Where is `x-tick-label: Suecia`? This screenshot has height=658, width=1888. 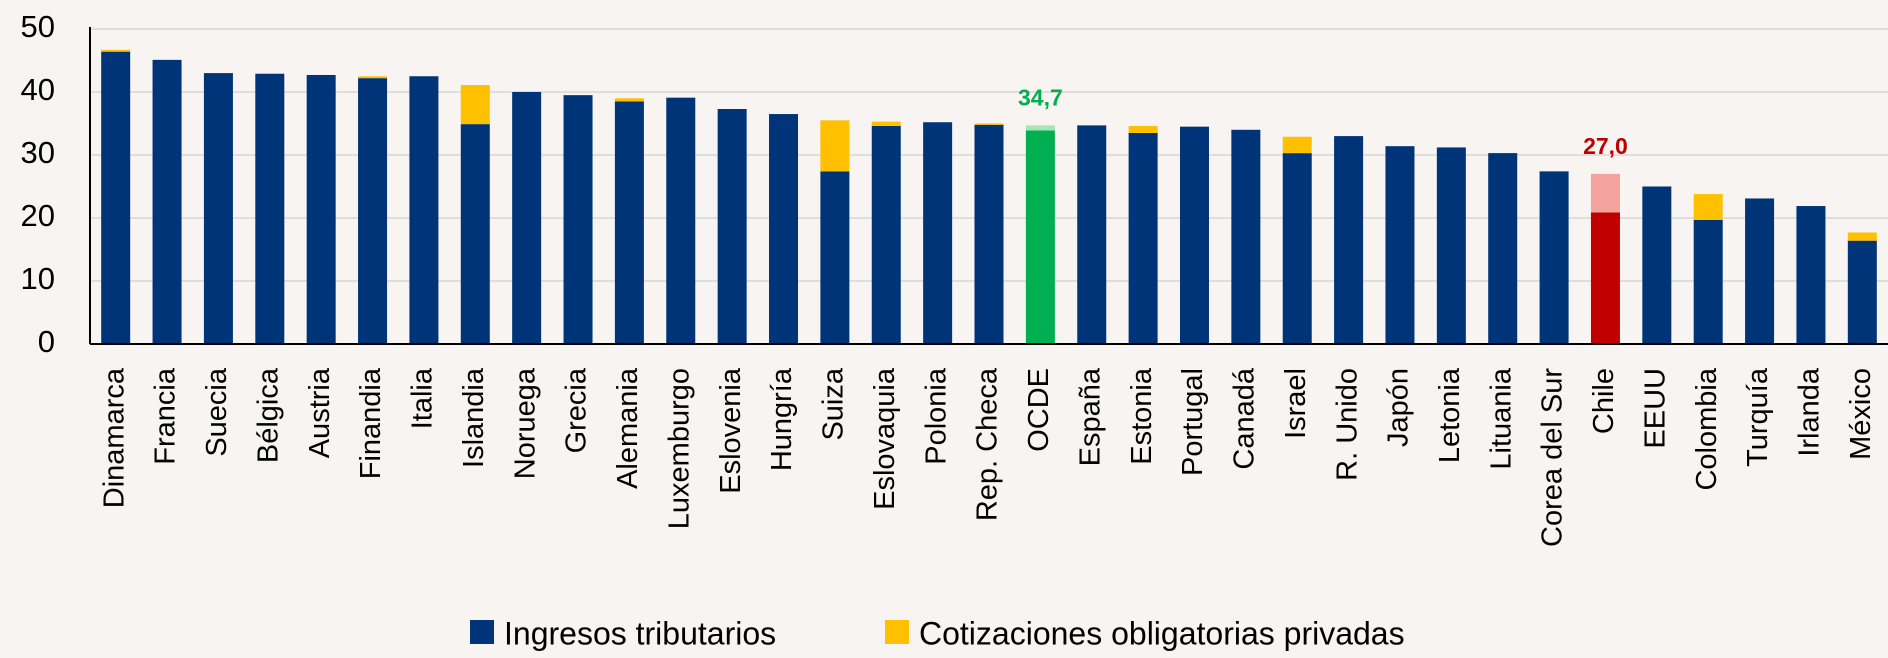
x-tick-label: Suecia is located at coordinates (217, 412).